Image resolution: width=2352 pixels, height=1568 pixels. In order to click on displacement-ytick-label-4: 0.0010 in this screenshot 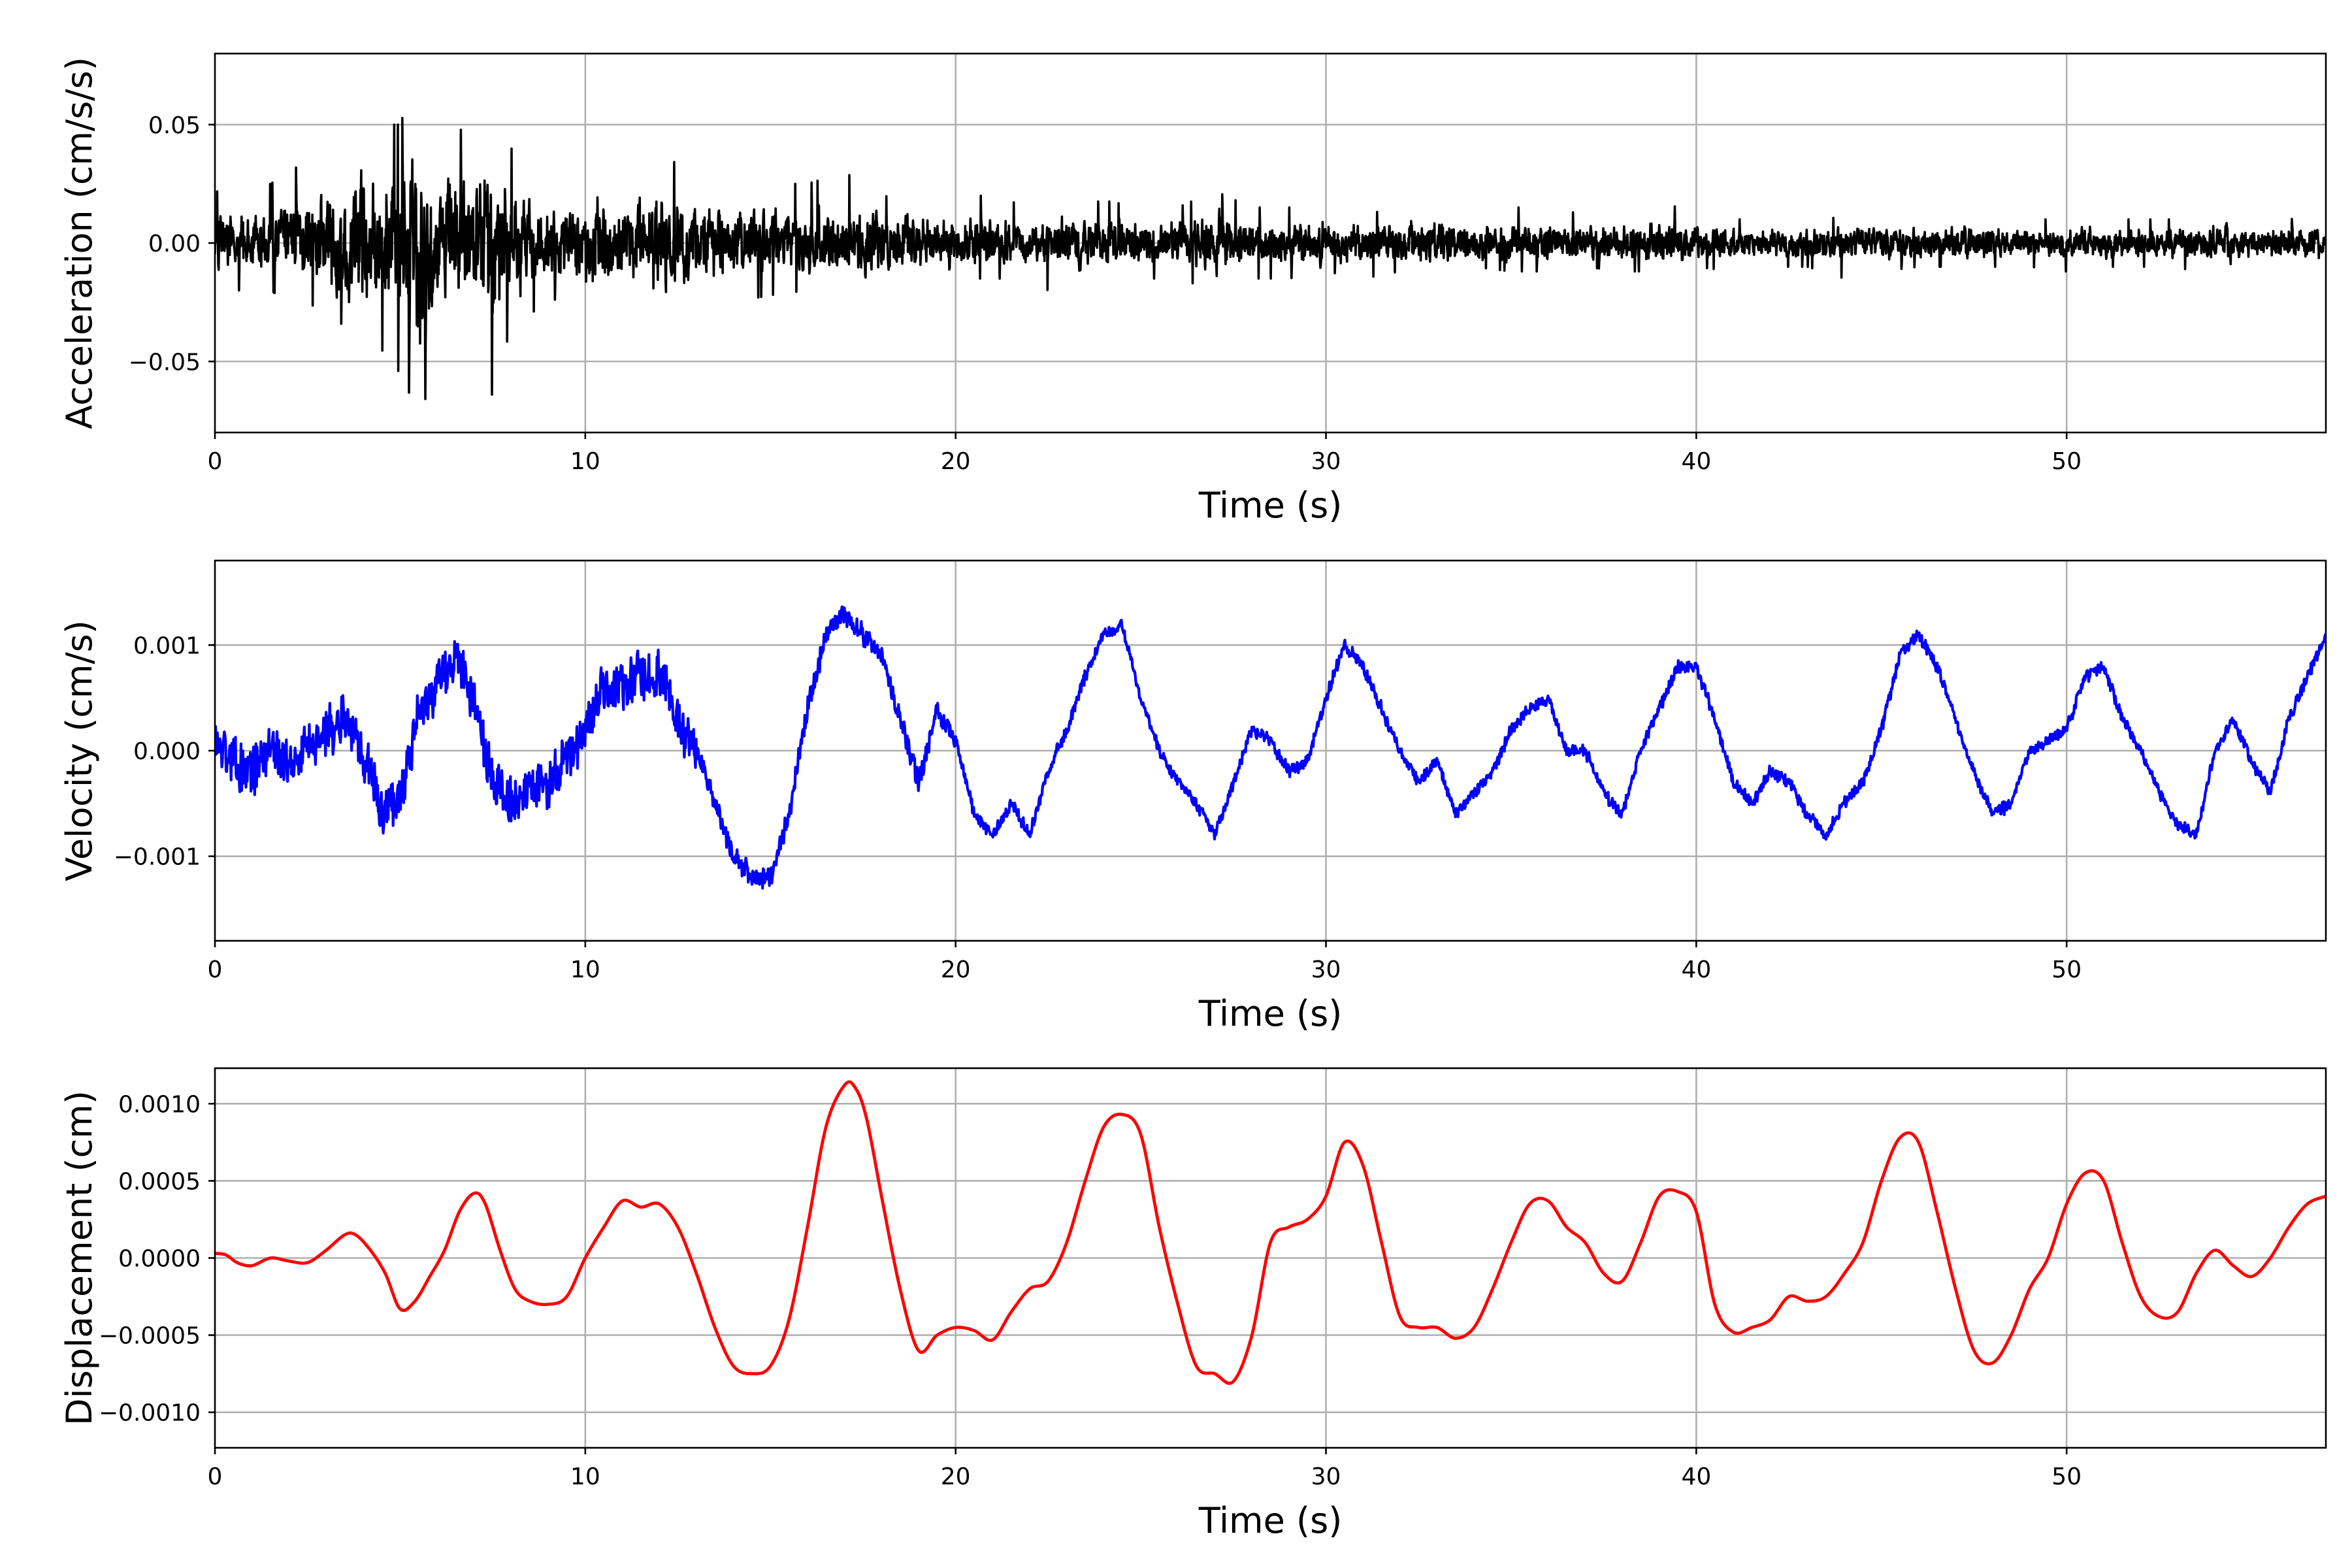, I will do `click(159, 1104)`.